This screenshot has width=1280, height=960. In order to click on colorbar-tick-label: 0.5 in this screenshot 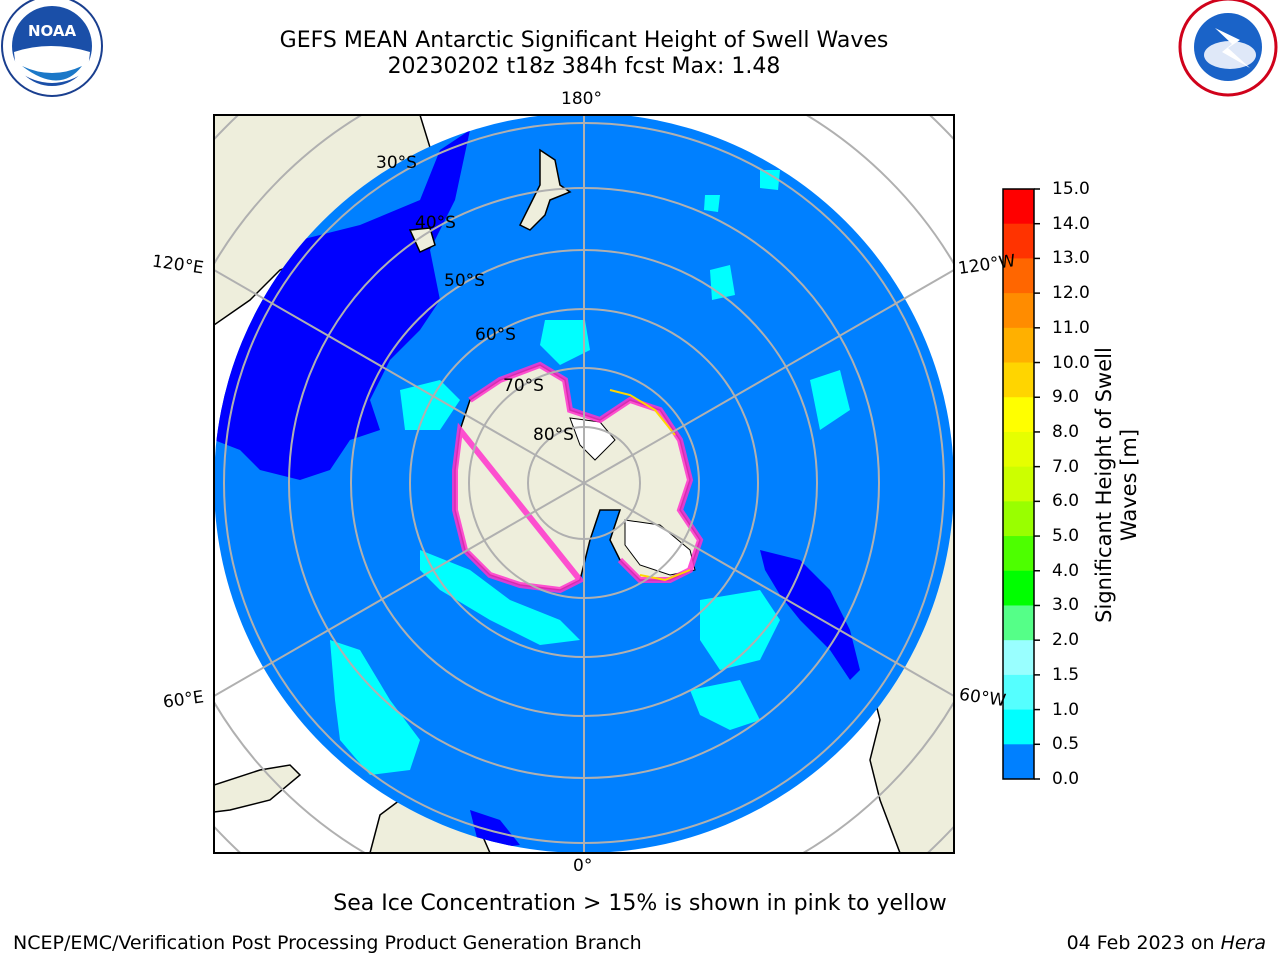, I will do `click(1066, 744)`.